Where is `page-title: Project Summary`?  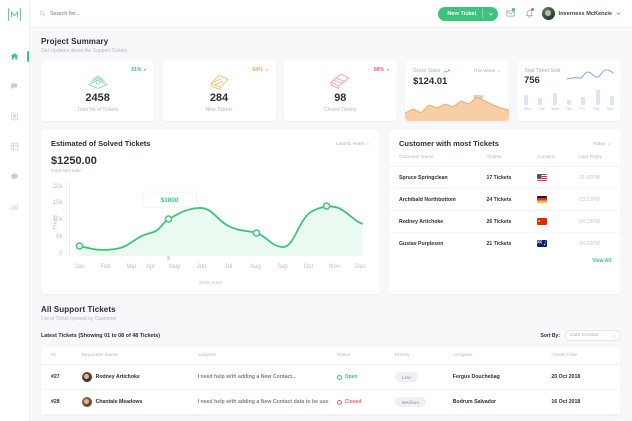 page-title: Project Summary is located at coordinates (75, 41).